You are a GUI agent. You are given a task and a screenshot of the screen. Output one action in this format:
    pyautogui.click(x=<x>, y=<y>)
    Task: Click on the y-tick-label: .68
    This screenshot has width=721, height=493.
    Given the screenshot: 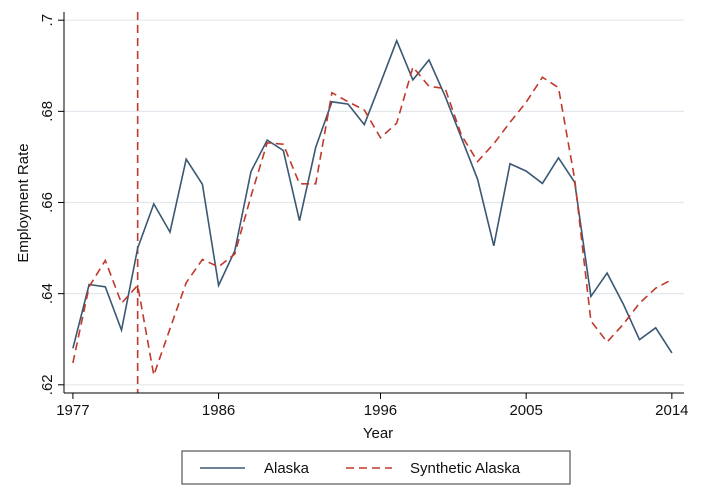 What is the action you would take?
    pyautogui.click(x=47, y=111)
    